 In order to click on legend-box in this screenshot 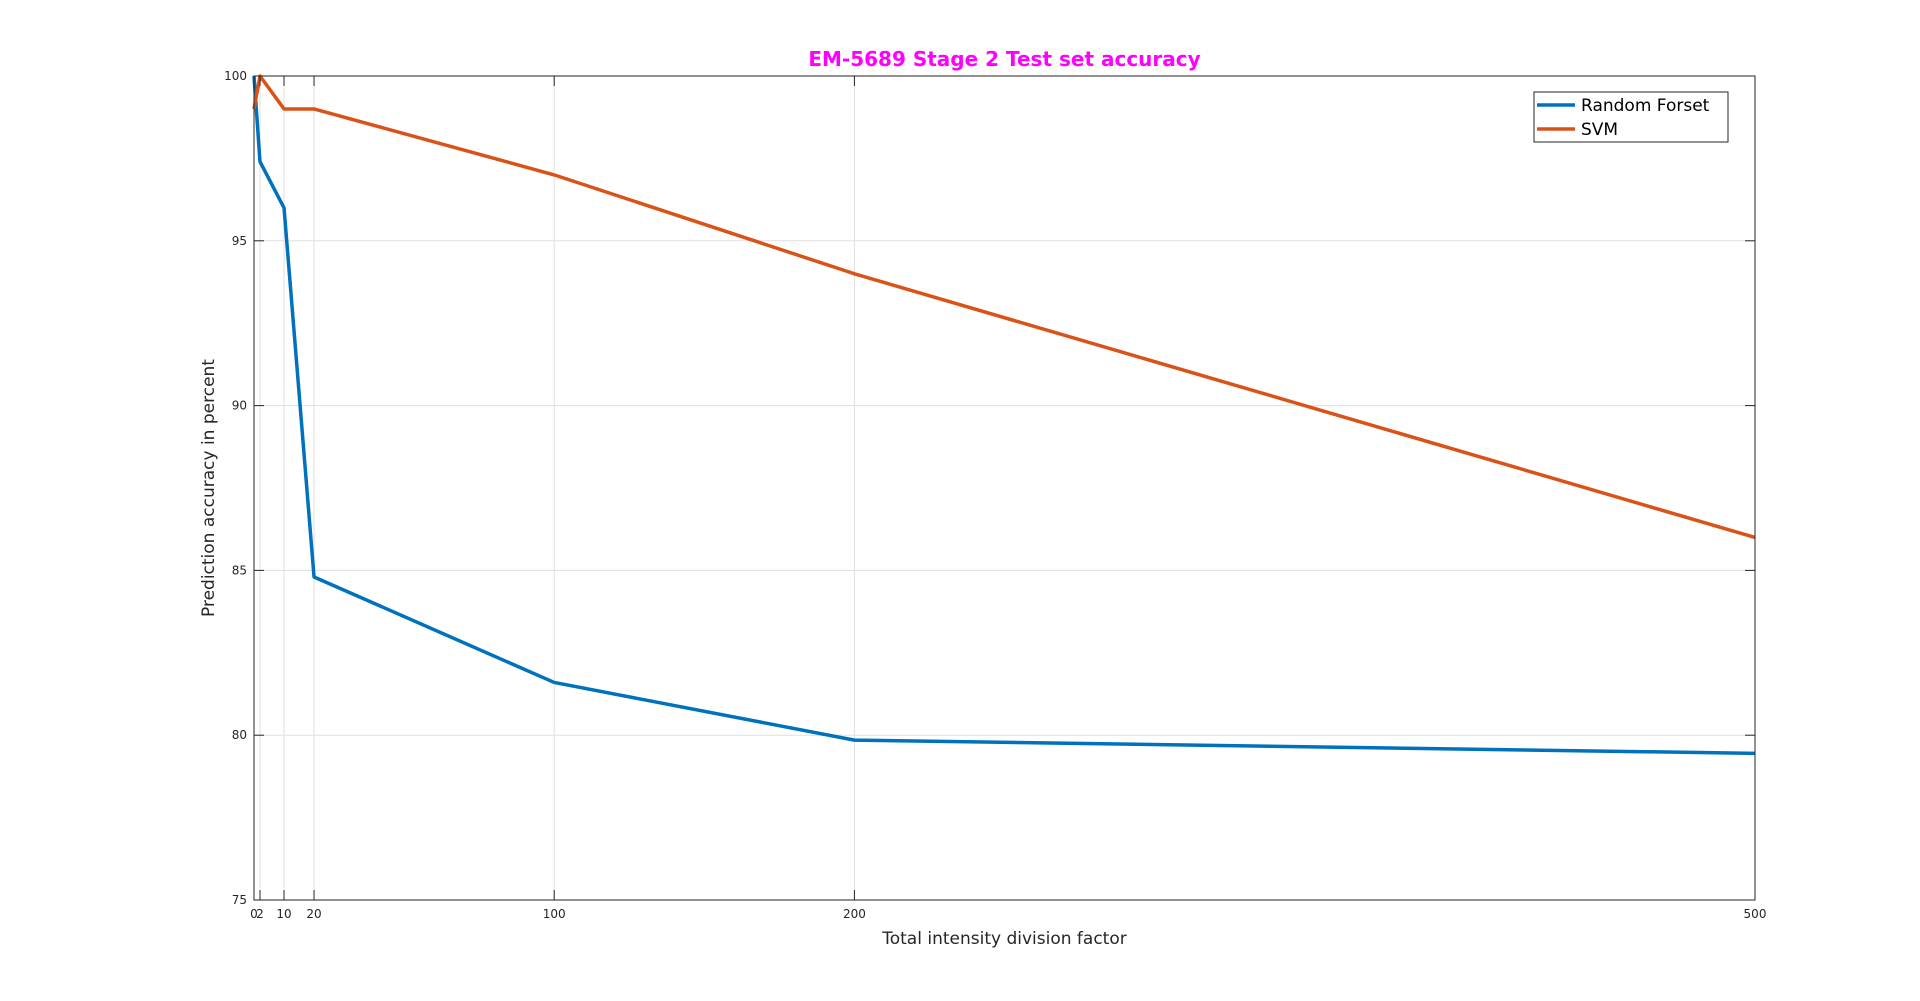, I will do `click(1631, 117)`.